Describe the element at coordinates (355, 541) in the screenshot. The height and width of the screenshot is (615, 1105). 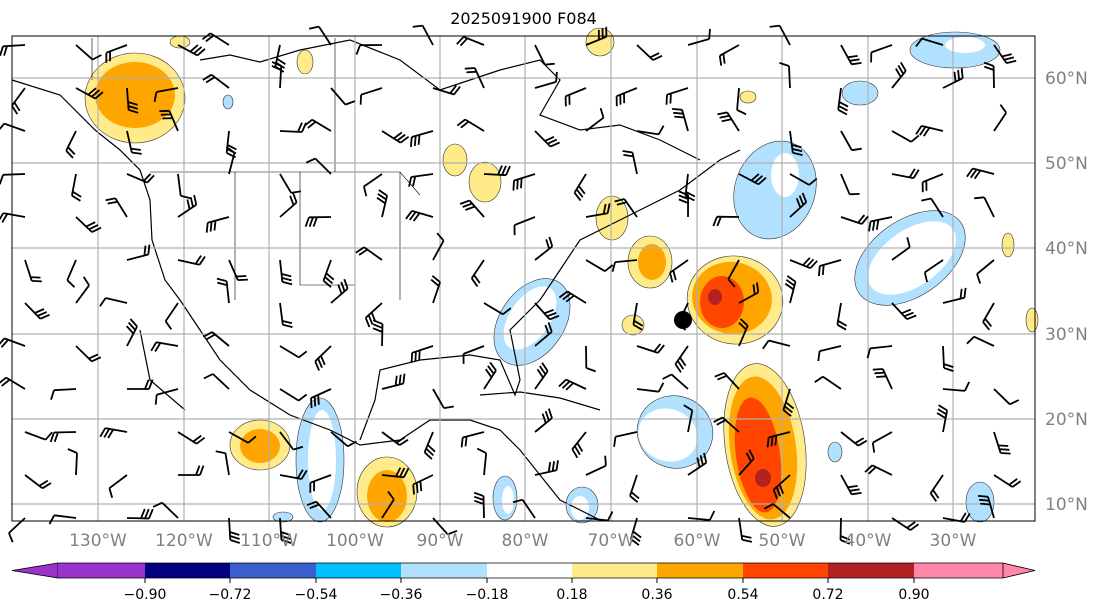
I see `lon-label: 100°W` at that location.